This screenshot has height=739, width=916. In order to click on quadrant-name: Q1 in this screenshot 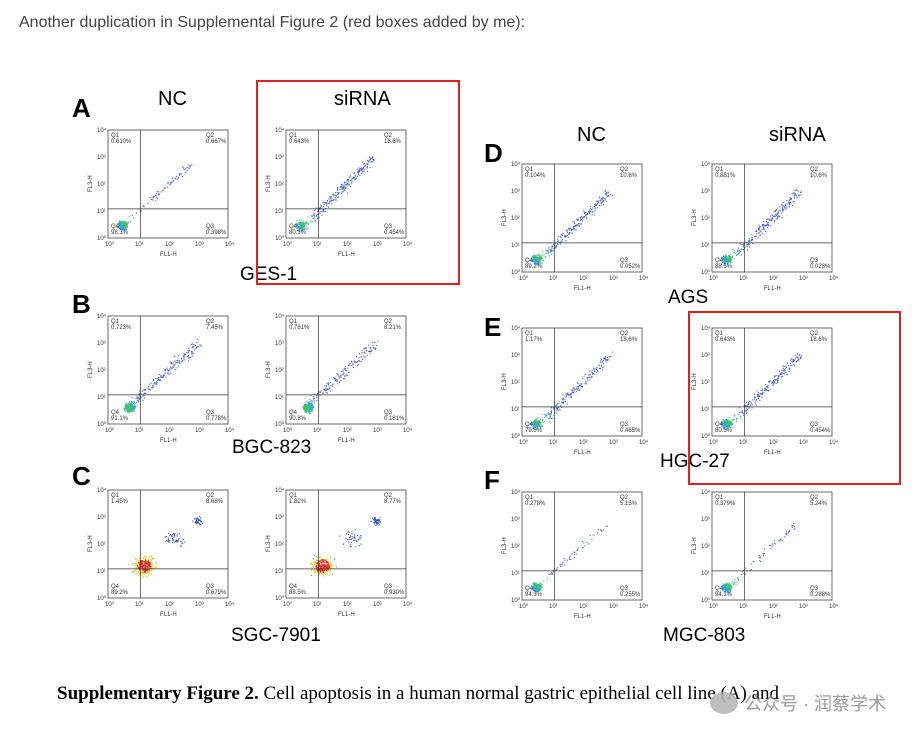, I will do `click(115, 496)`.